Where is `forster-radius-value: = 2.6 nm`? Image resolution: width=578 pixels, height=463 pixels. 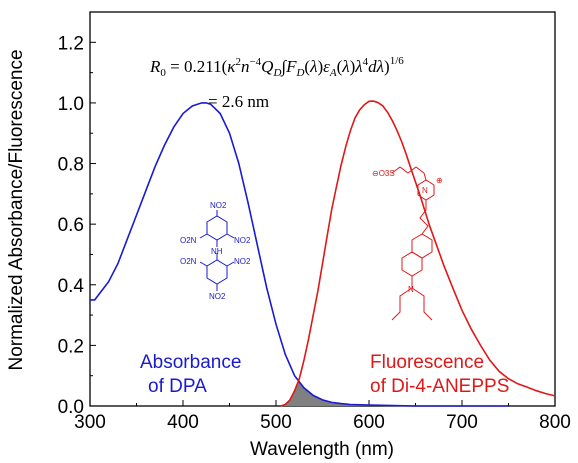 forster-radius-value: = 2.6 nm is located at coordinates (238, 101).